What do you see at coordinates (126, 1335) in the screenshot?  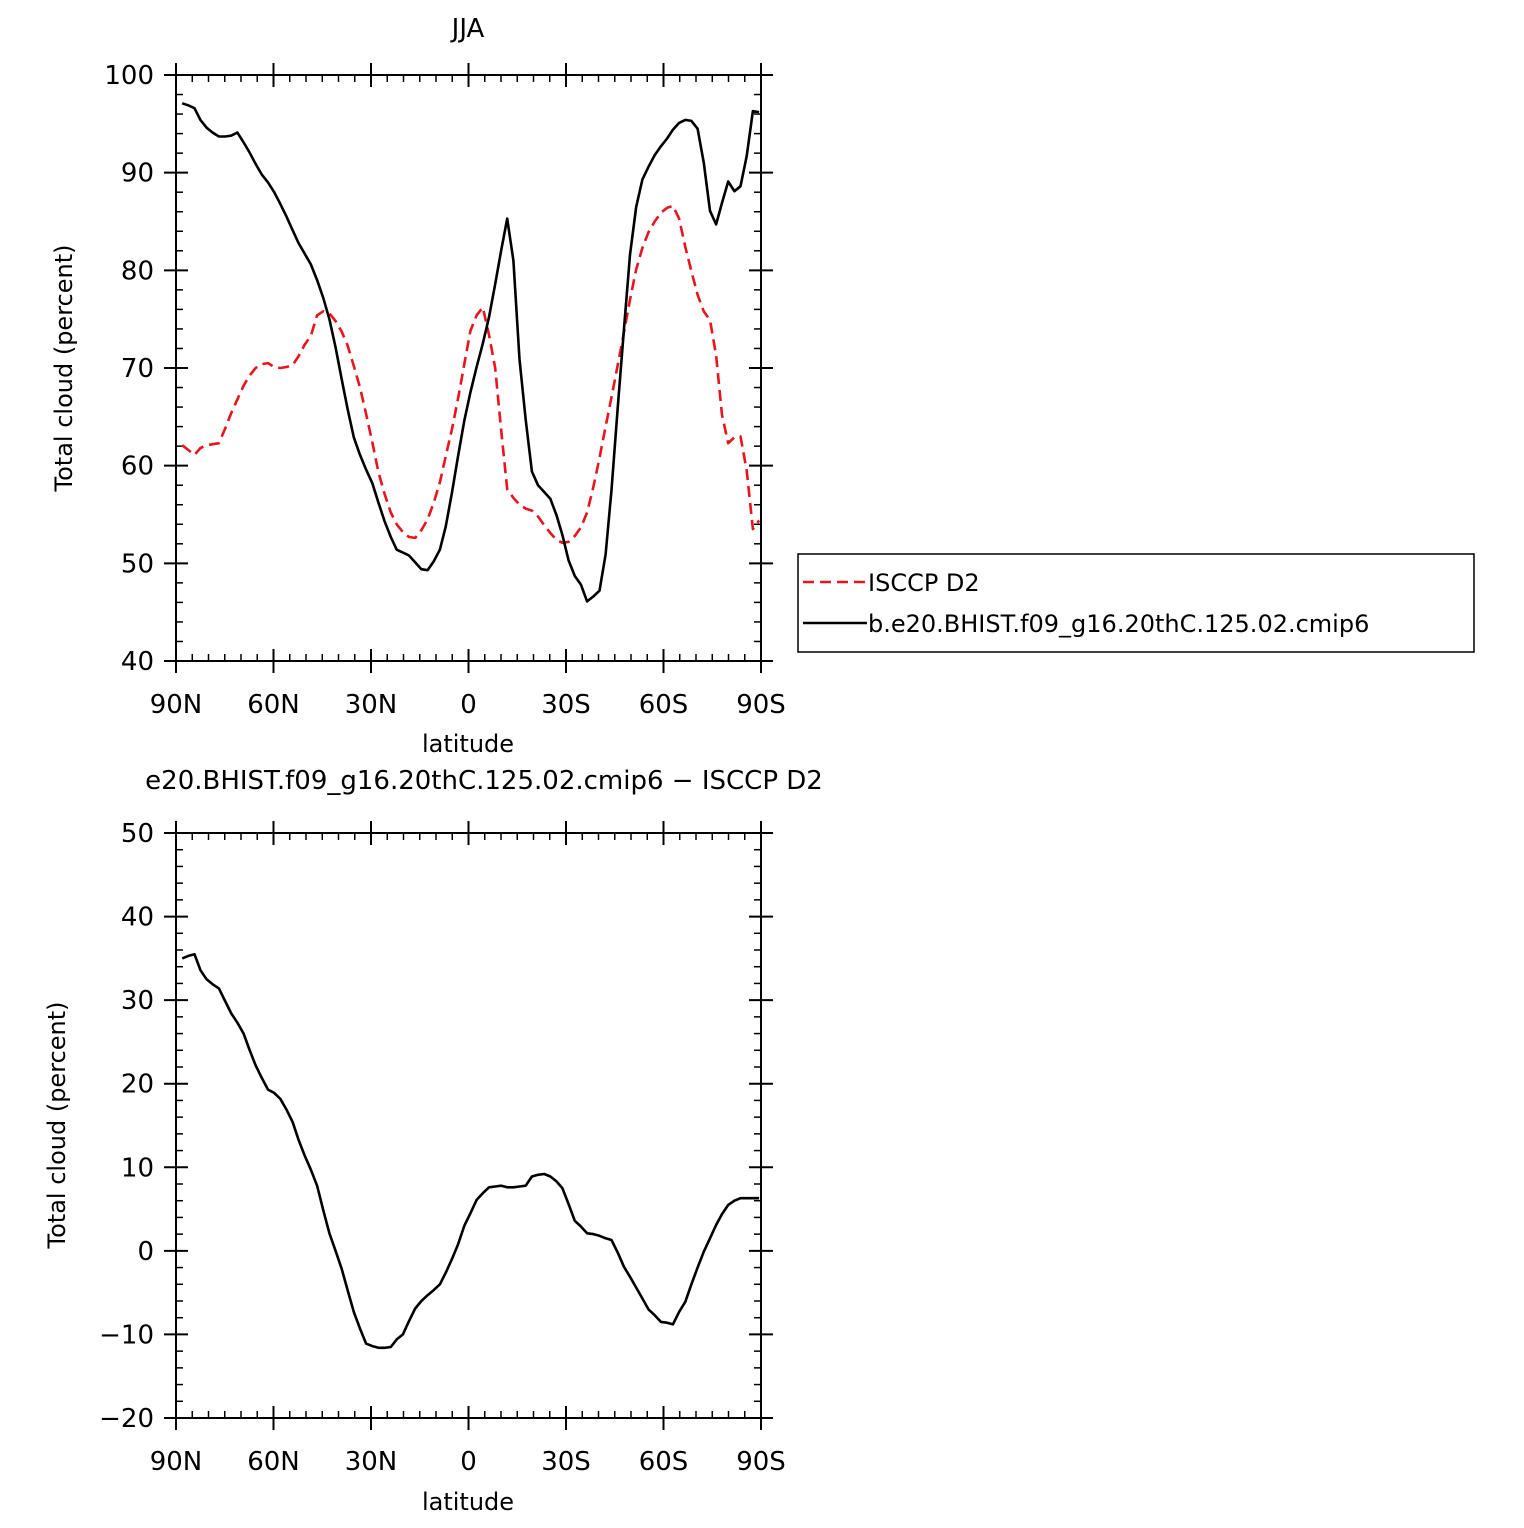 I see `y-tick-label: −10` at bounding box center [126, 1335].